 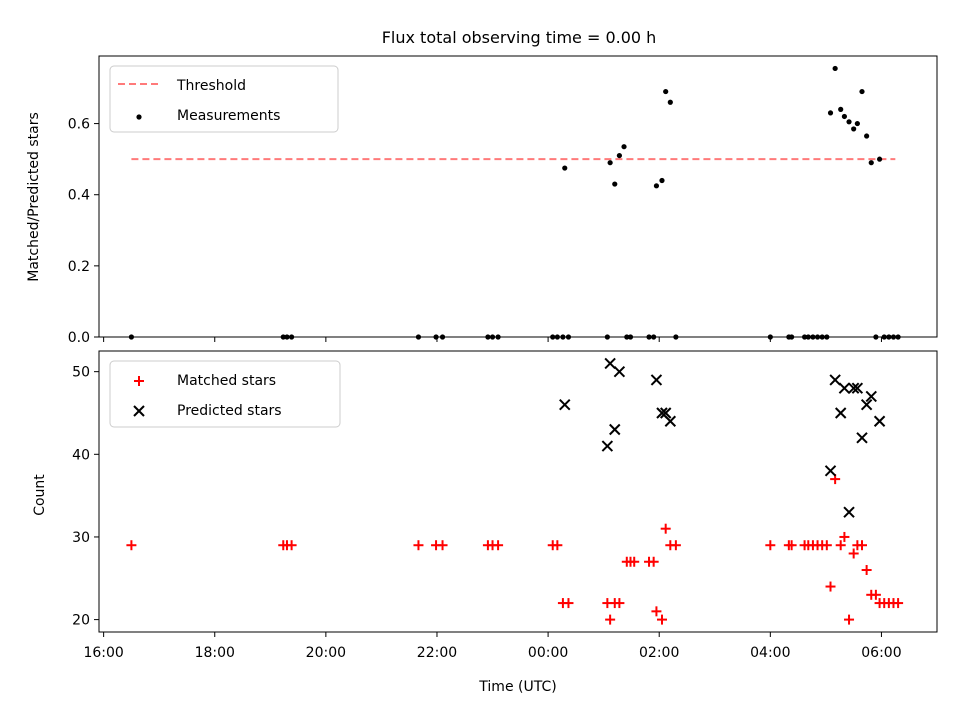 What do you see at coordinates (139, 117) in the screenshot?
I see `legend-measurements-swatch` at bounding box center [139, 117].